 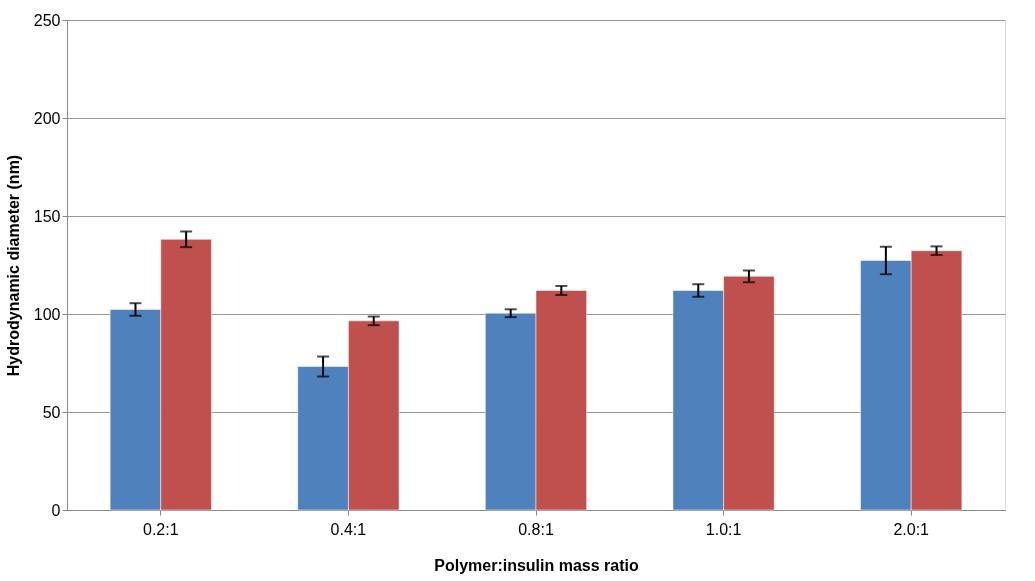 I want to click on y-tick-label: 50, so click(x=51, y=412).